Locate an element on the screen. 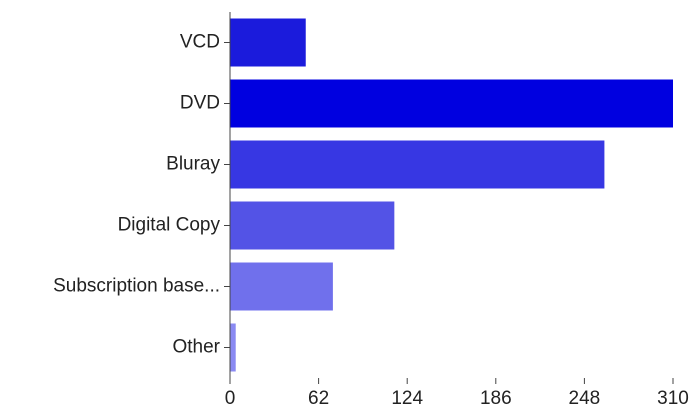  y-tick-label: Bluray is located at coordinates (193, 164).